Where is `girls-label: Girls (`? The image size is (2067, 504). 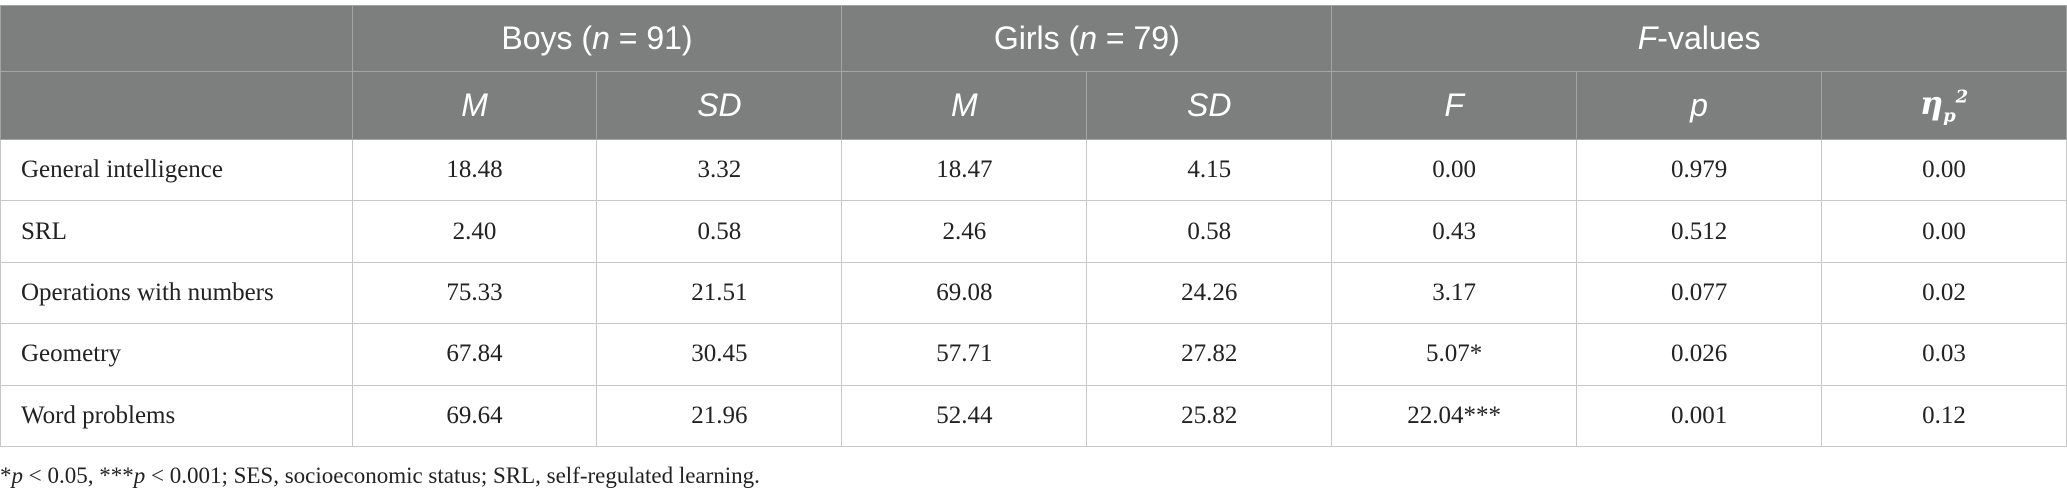
girls-label: Girls ( is located at coordinates (1036, 38).